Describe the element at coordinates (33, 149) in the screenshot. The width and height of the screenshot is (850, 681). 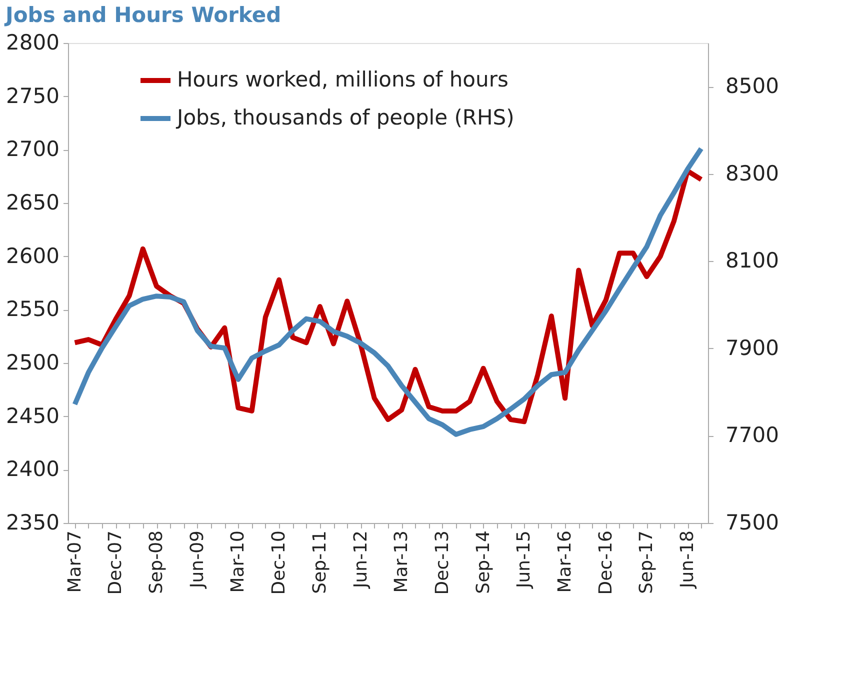
I see `y-tick-label: 2700` at that location.